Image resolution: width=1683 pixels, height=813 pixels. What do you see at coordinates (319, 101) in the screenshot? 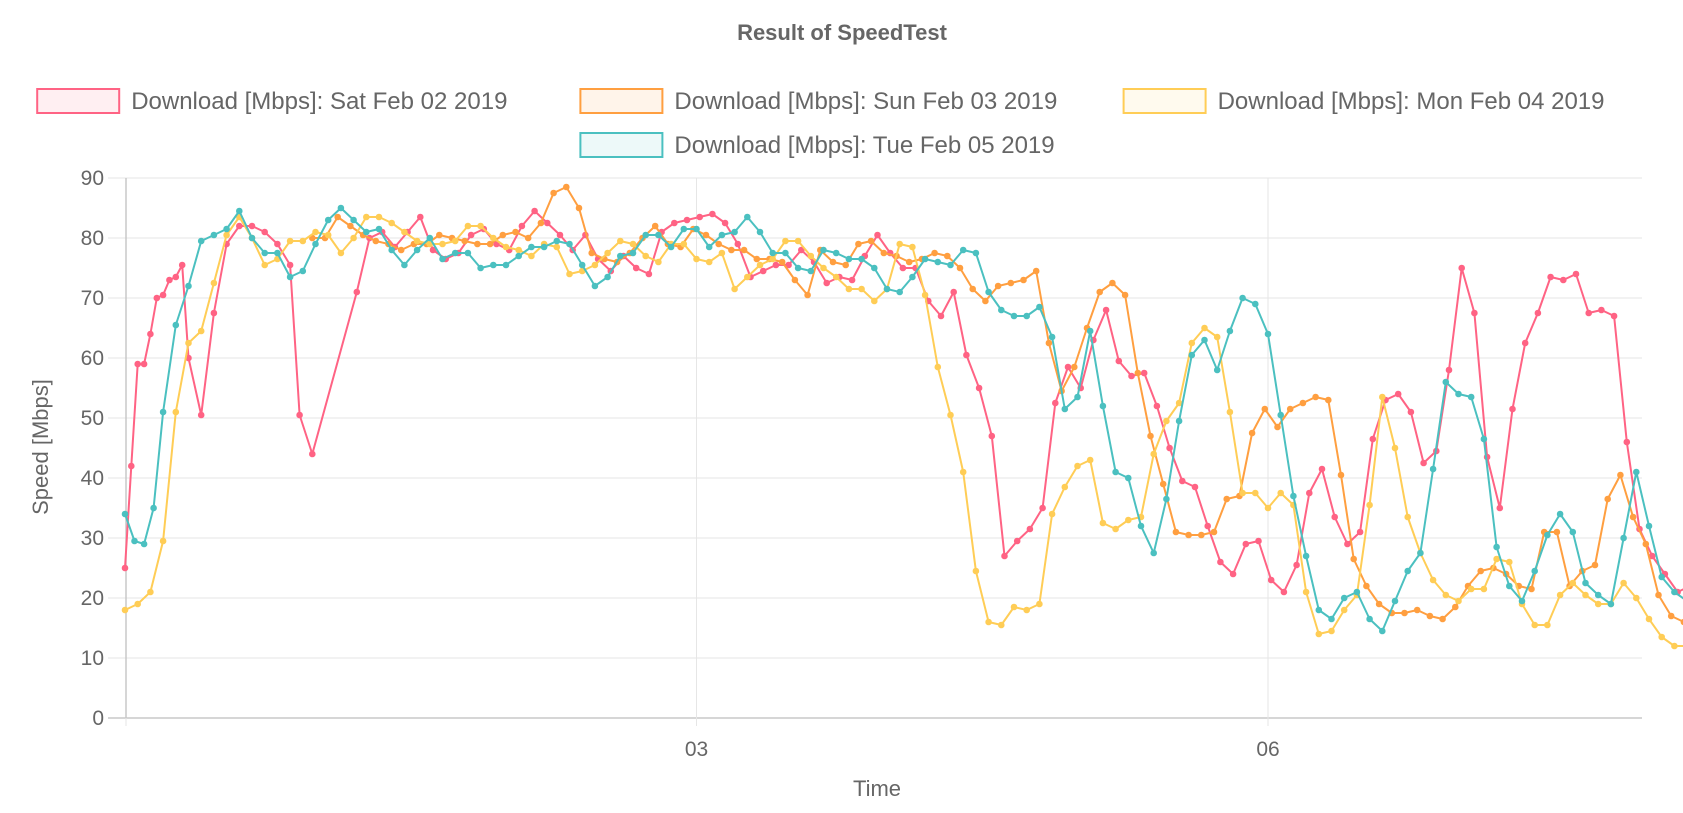
I see `legend-label-1: Download [Mbps]: Sat Feb 02 2019` at bounding box center [319, 101].